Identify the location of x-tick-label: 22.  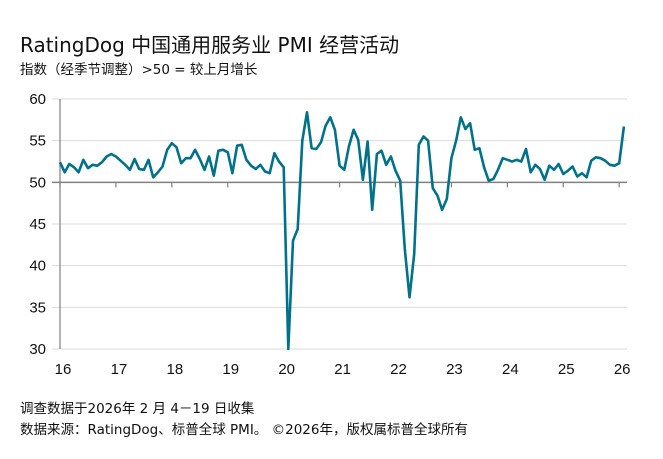
(398, 369).